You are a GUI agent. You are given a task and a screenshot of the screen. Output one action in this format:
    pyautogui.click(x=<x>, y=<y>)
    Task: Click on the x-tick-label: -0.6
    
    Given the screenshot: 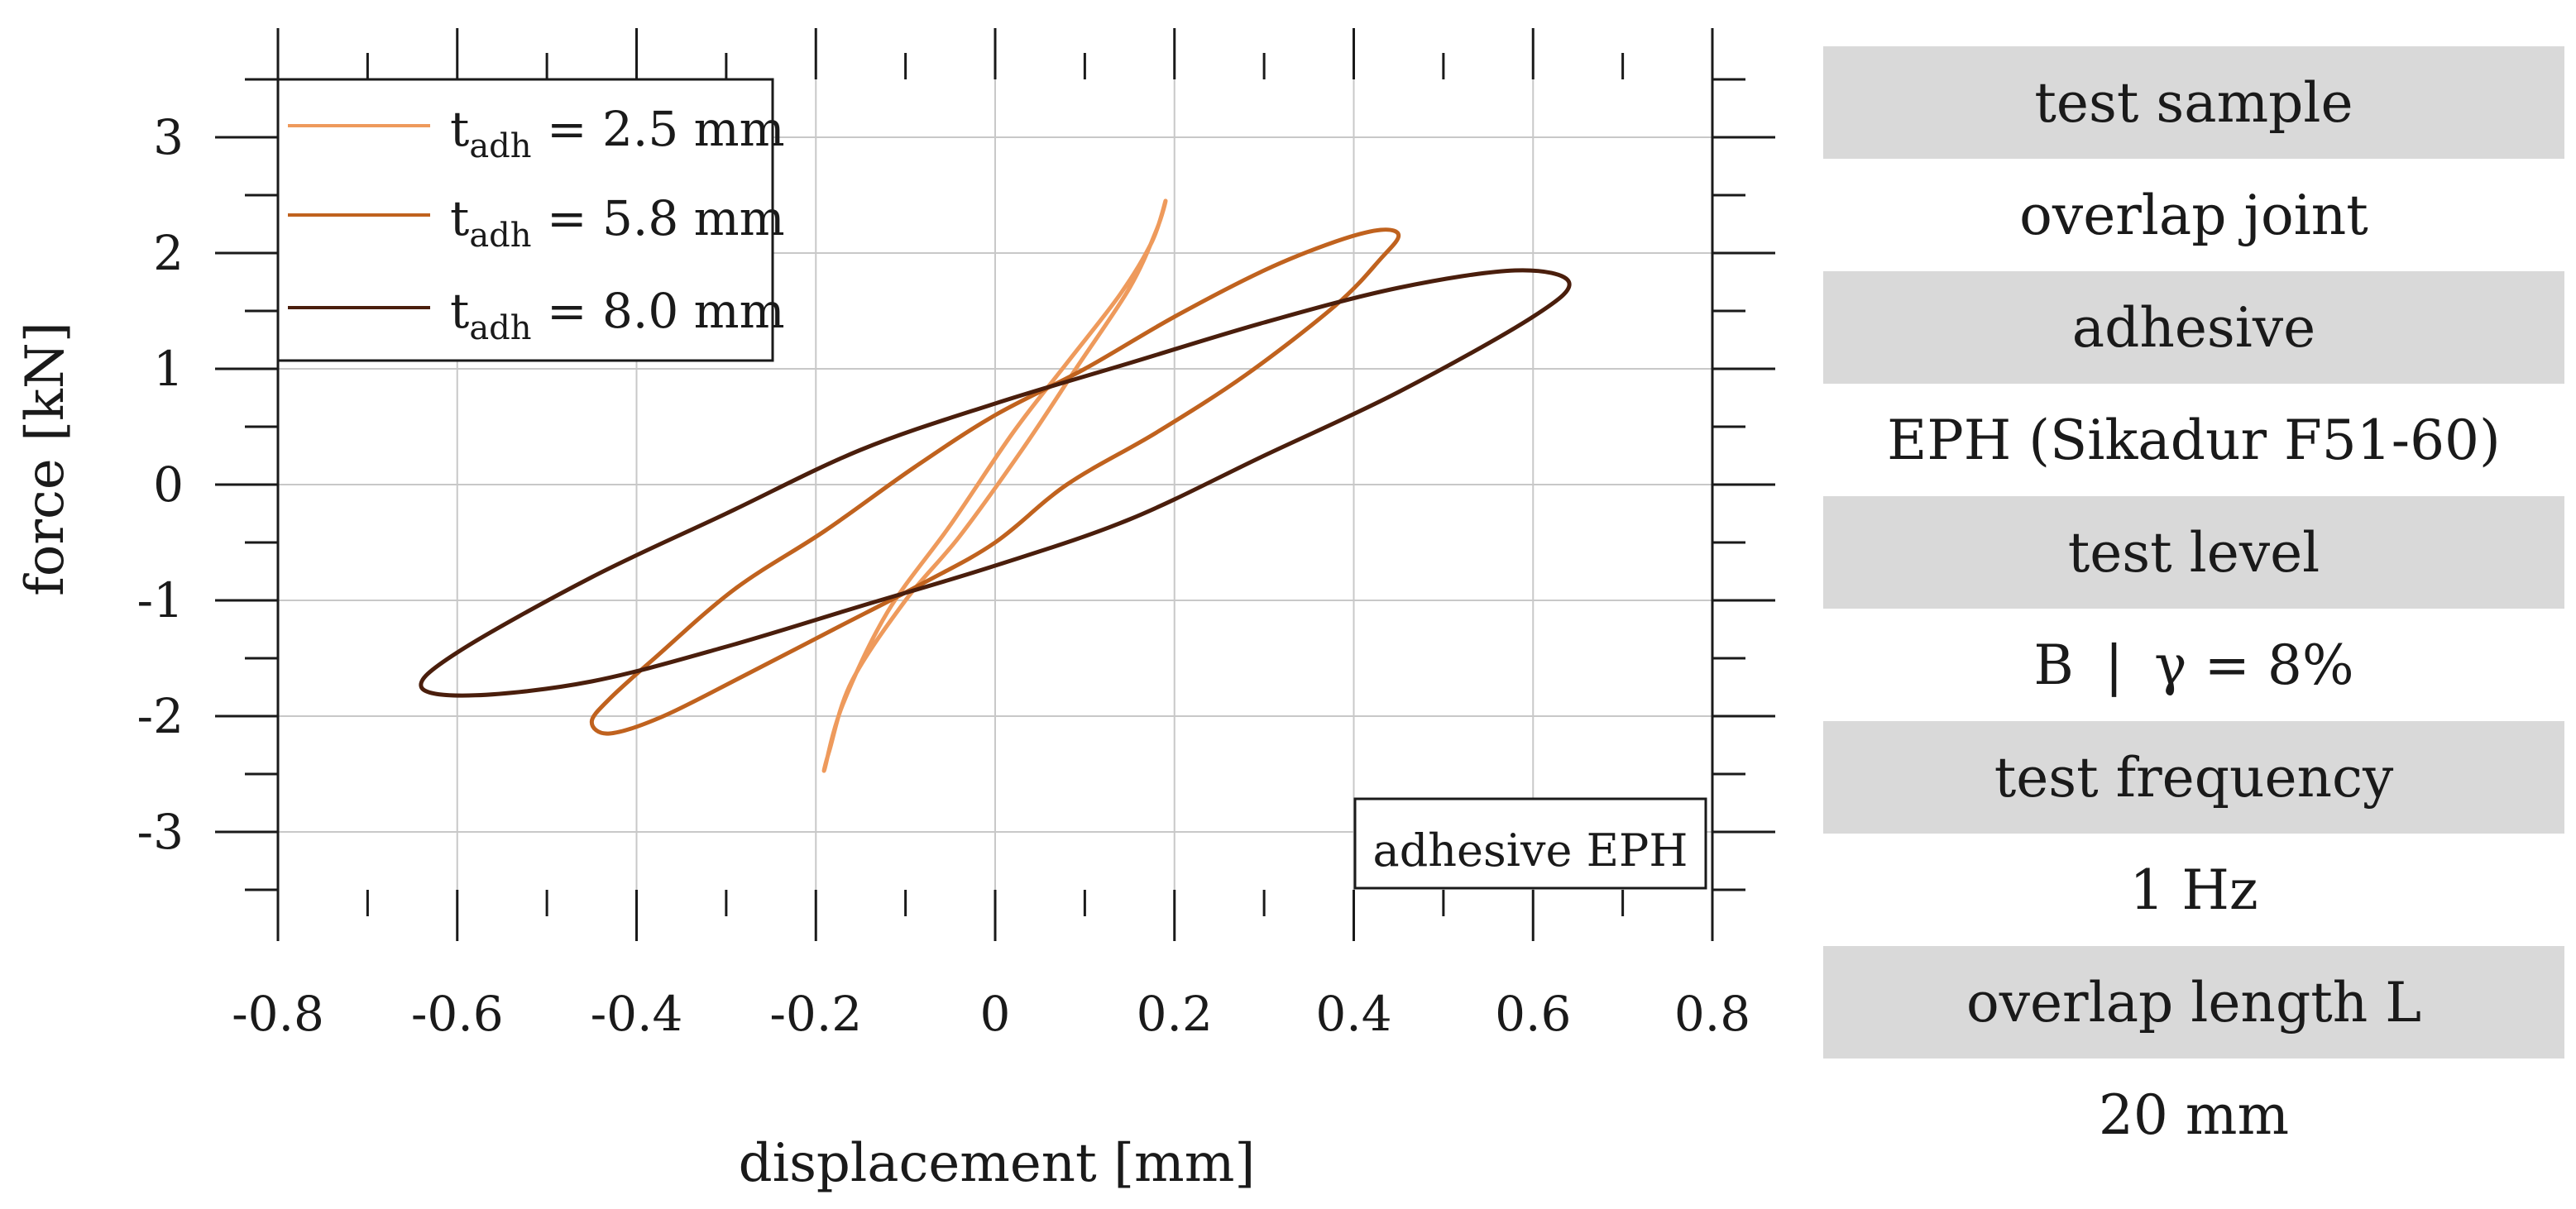 What is the action you would take?
    pyautogui.click(x=457, y=1014)
    